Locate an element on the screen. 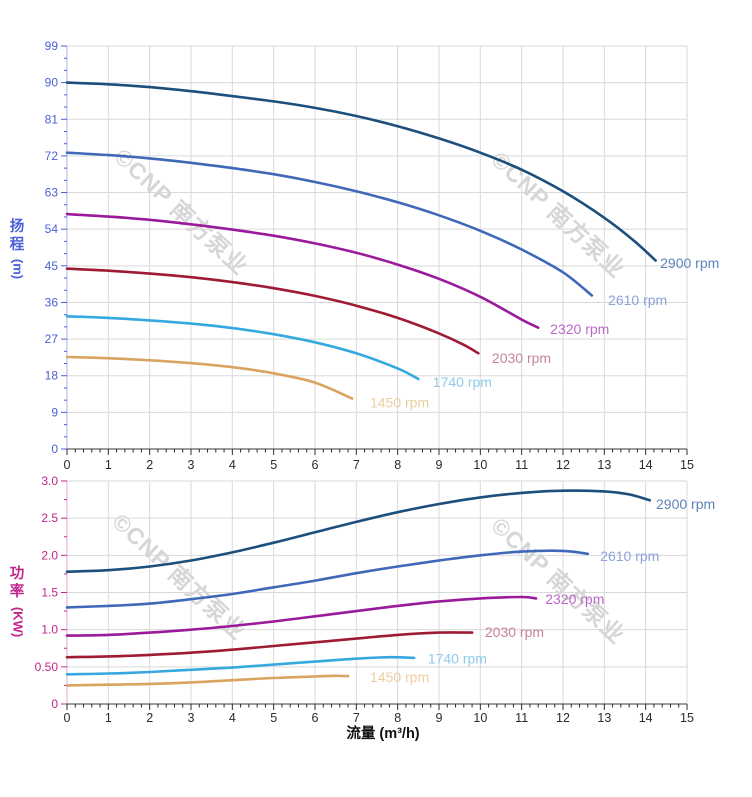 The image size is (752, 797). power-rpm-label: 2320 rpm is located at coordinates (574, 599).